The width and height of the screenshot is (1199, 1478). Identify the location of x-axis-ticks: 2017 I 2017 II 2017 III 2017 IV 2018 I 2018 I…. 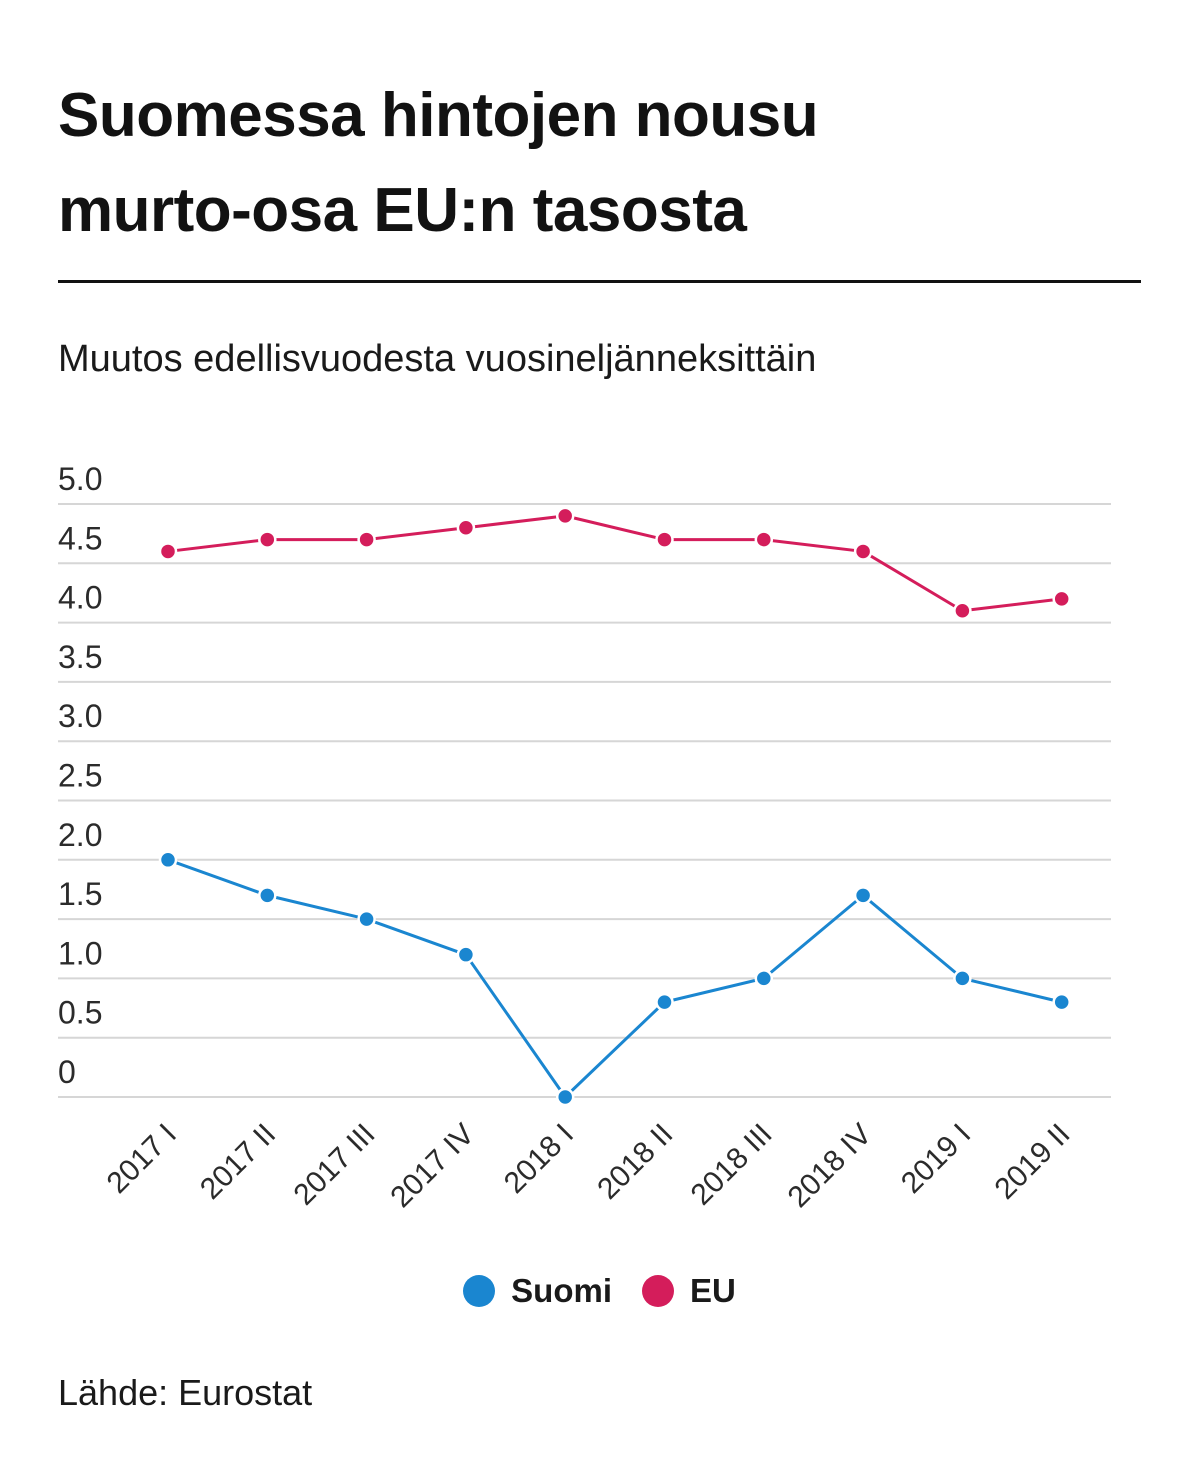
(589, 1166).